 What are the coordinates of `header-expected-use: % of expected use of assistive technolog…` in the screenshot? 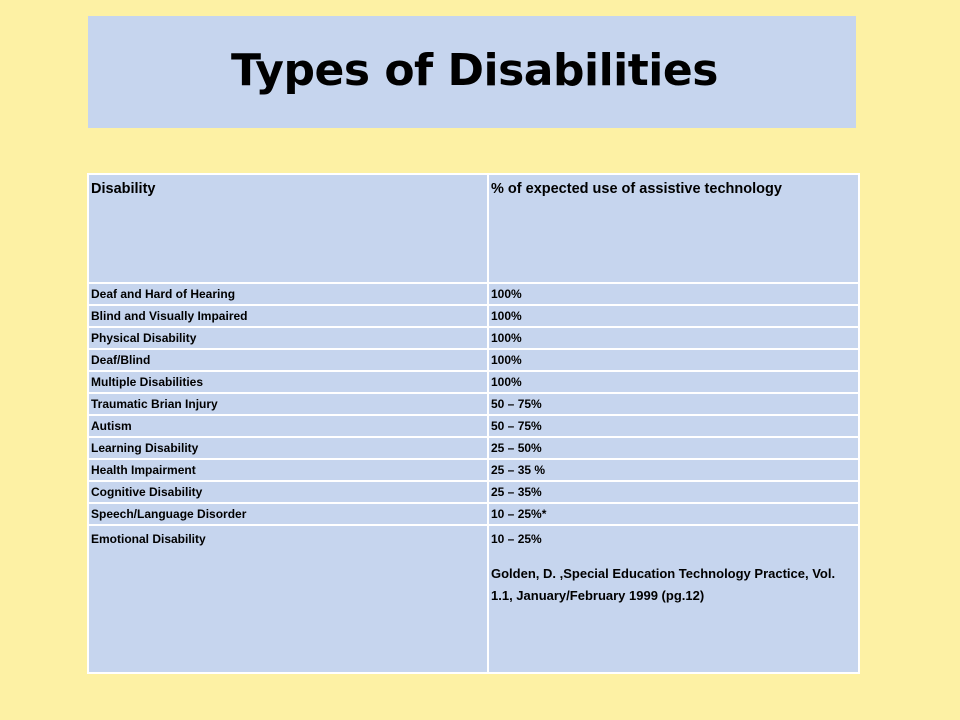 It's located at (673, 228).